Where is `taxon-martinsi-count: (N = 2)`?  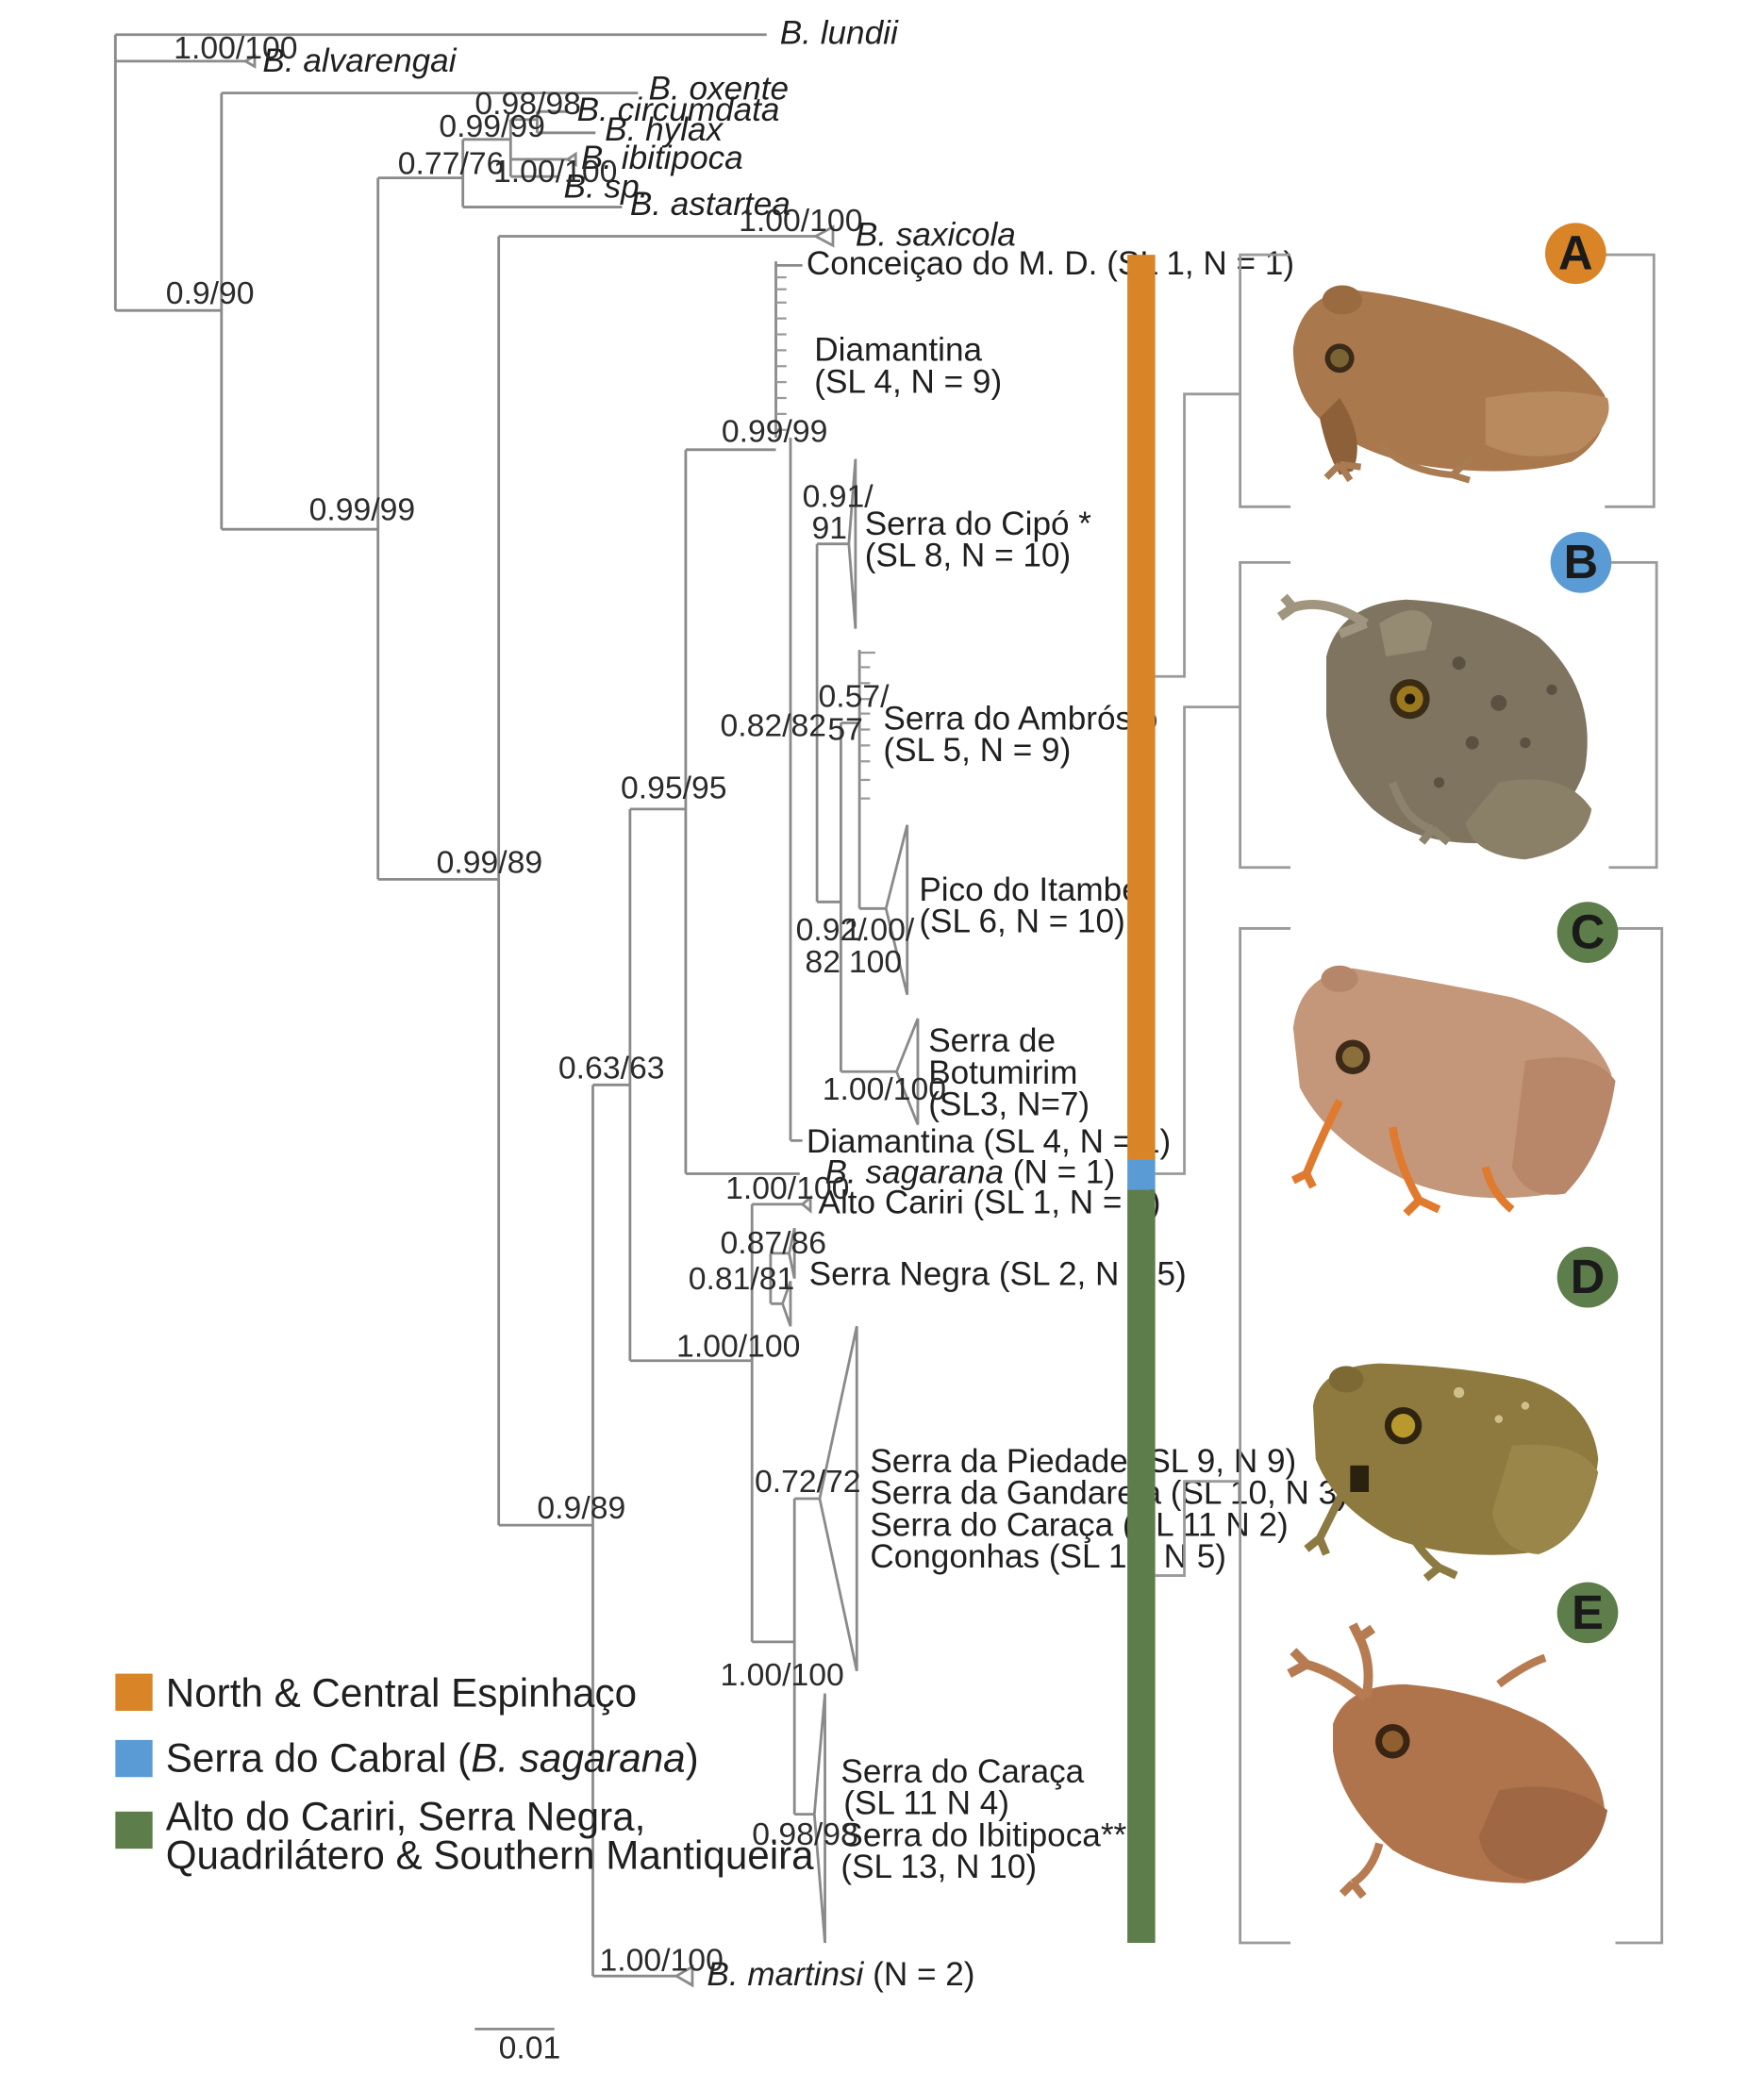 taxon-martinsi-count: (N = 2) is located at coordinates (919, 1975).